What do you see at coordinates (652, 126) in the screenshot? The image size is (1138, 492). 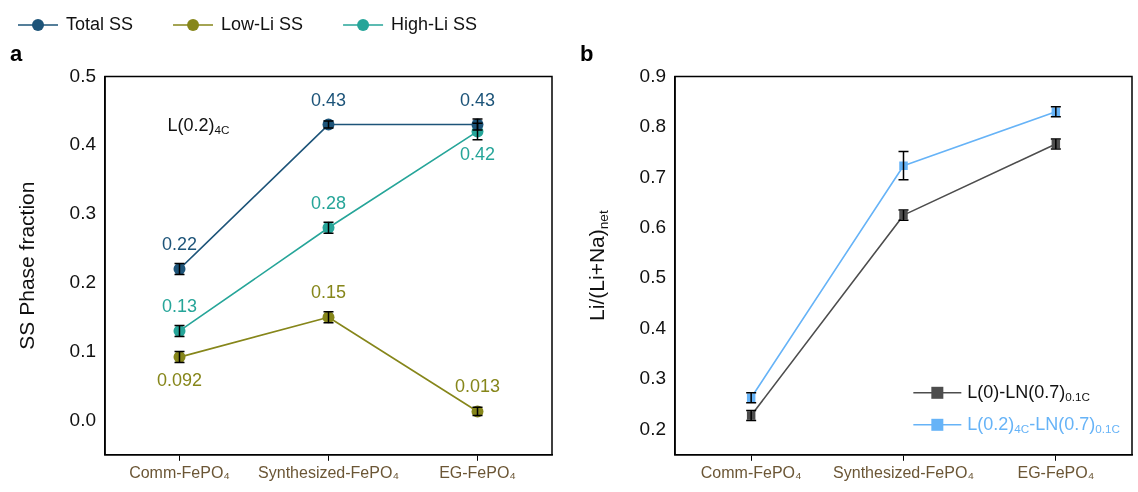 I see `y-tick-label: 0.8` at bounding box center [652, 126].